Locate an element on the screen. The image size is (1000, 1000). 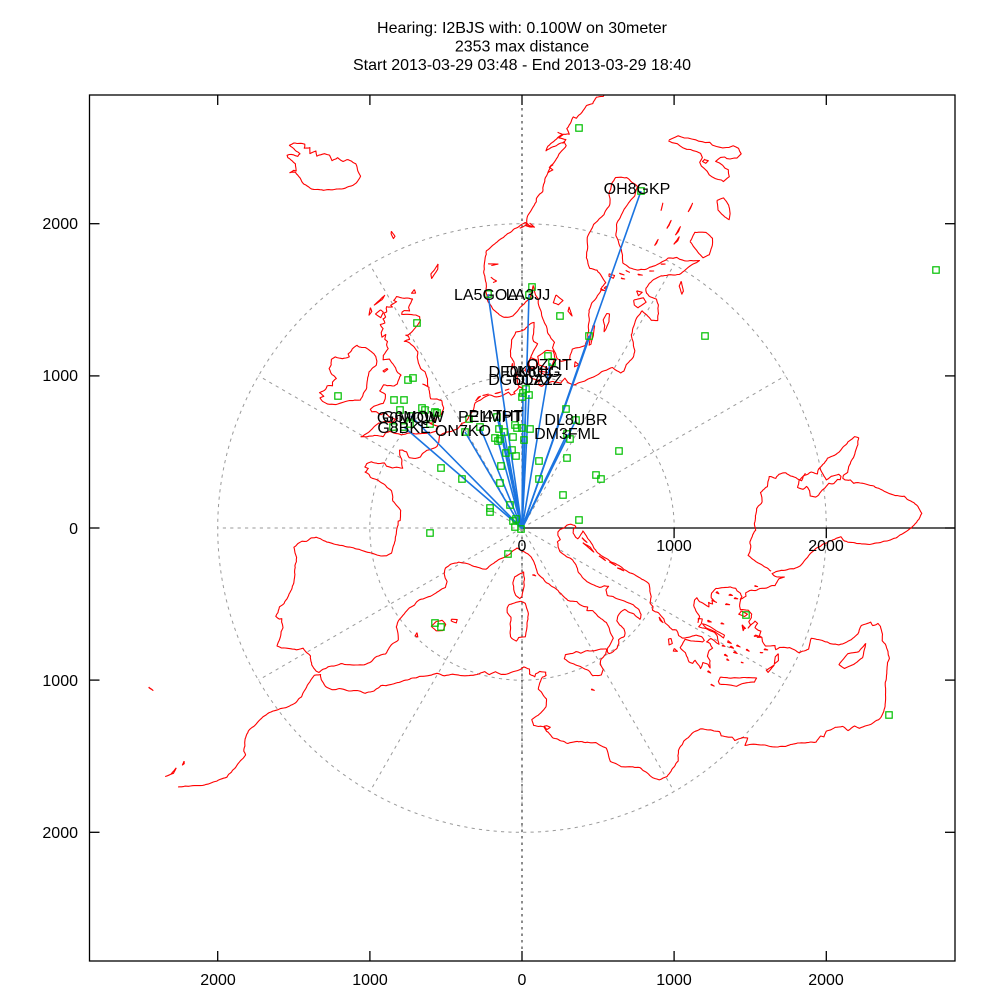
svg-text: OH8GKP is located at coordinates (637, 189).